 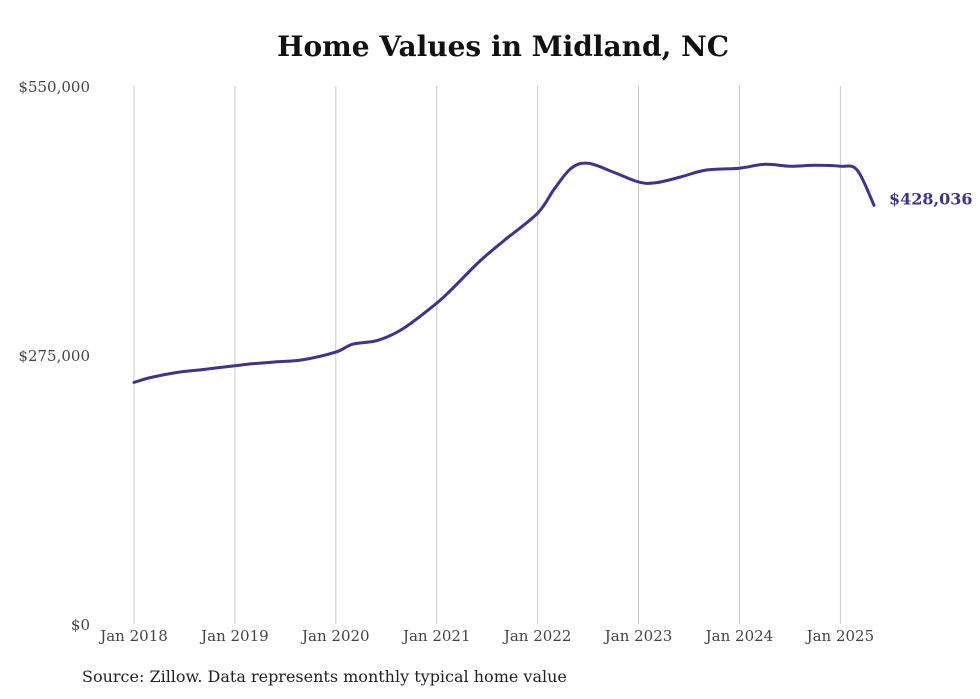 I want to click on x-tick-label: Jan 2018, so click(x=133, y=636).